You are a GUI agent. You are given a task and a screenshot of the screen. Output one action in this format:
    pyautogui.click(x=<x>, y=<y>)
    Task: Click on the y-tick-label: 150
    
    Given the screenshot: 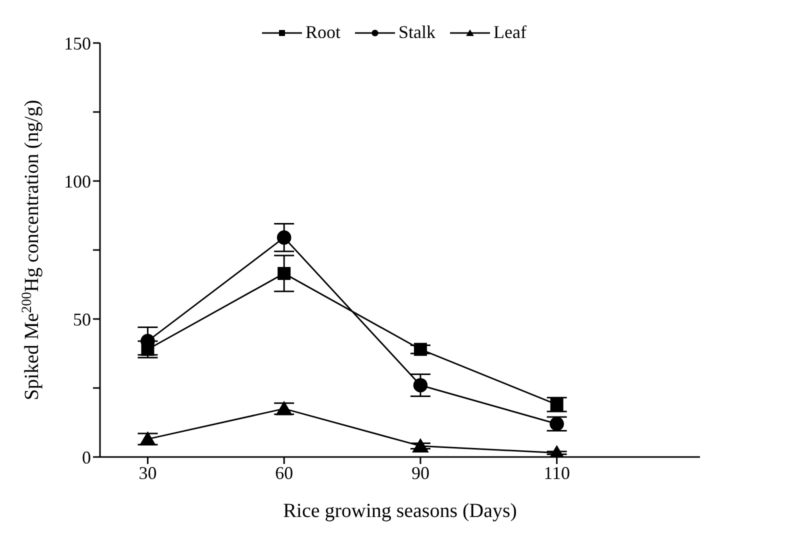 What is the action you would take?
    pyautogui.click(x=77, y=43)
    